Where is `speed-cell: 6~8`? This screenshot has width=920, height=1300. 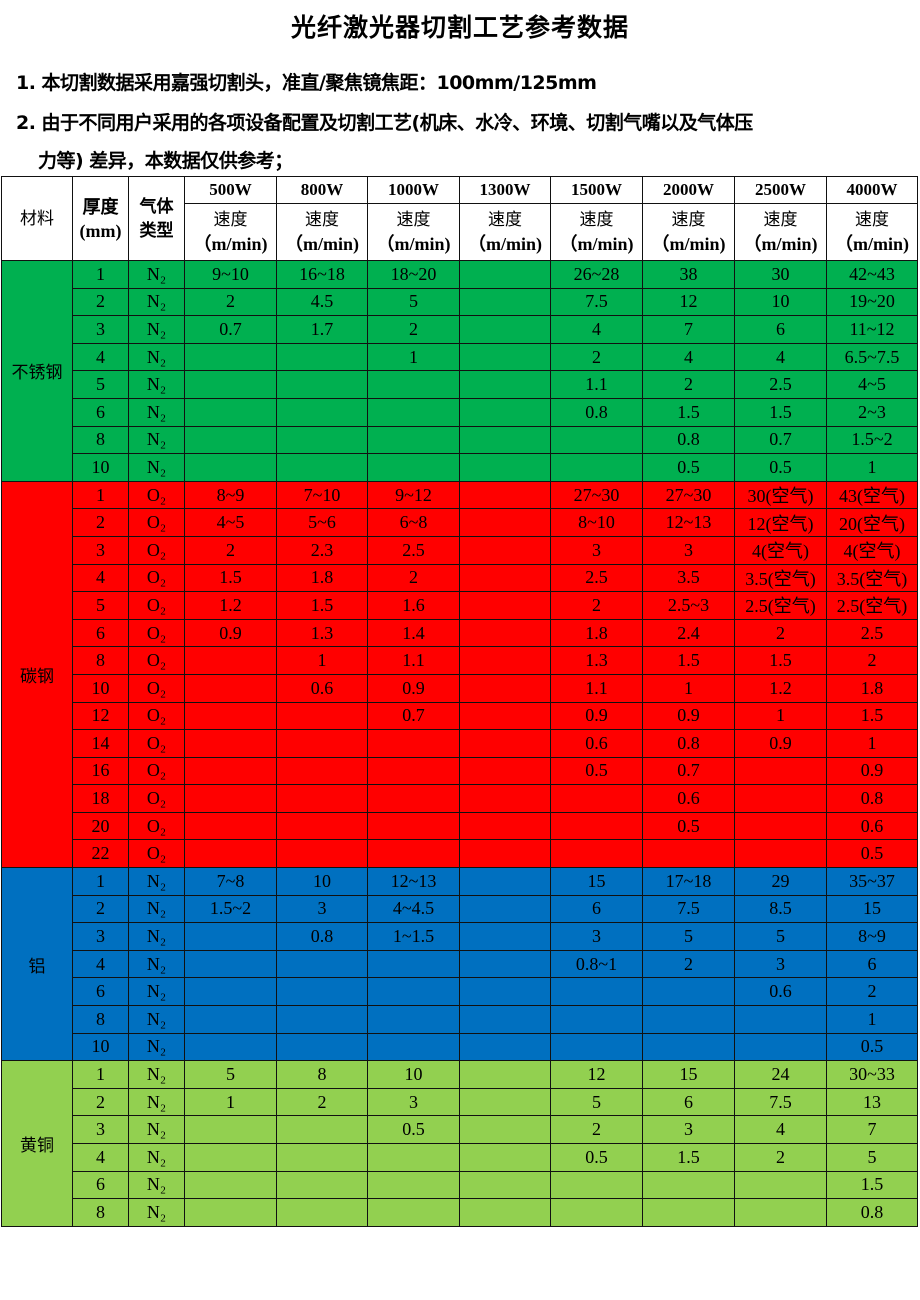 speed-cell: 6~8 is located at coordinates (413, 522).